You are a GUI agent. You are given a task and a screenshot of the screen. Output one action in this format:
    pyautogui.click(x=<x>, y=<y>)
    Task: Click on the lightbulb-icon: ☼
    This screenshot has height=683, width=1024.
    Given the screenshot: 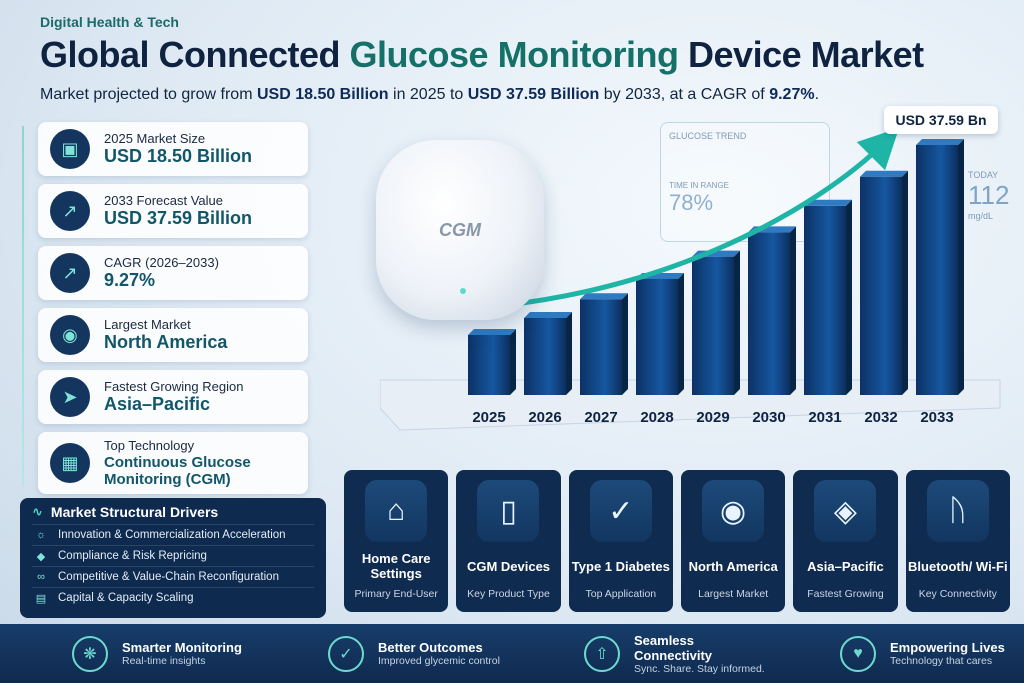 What is the action you would take?
    pyautogui.click(x=41, y=535)
    